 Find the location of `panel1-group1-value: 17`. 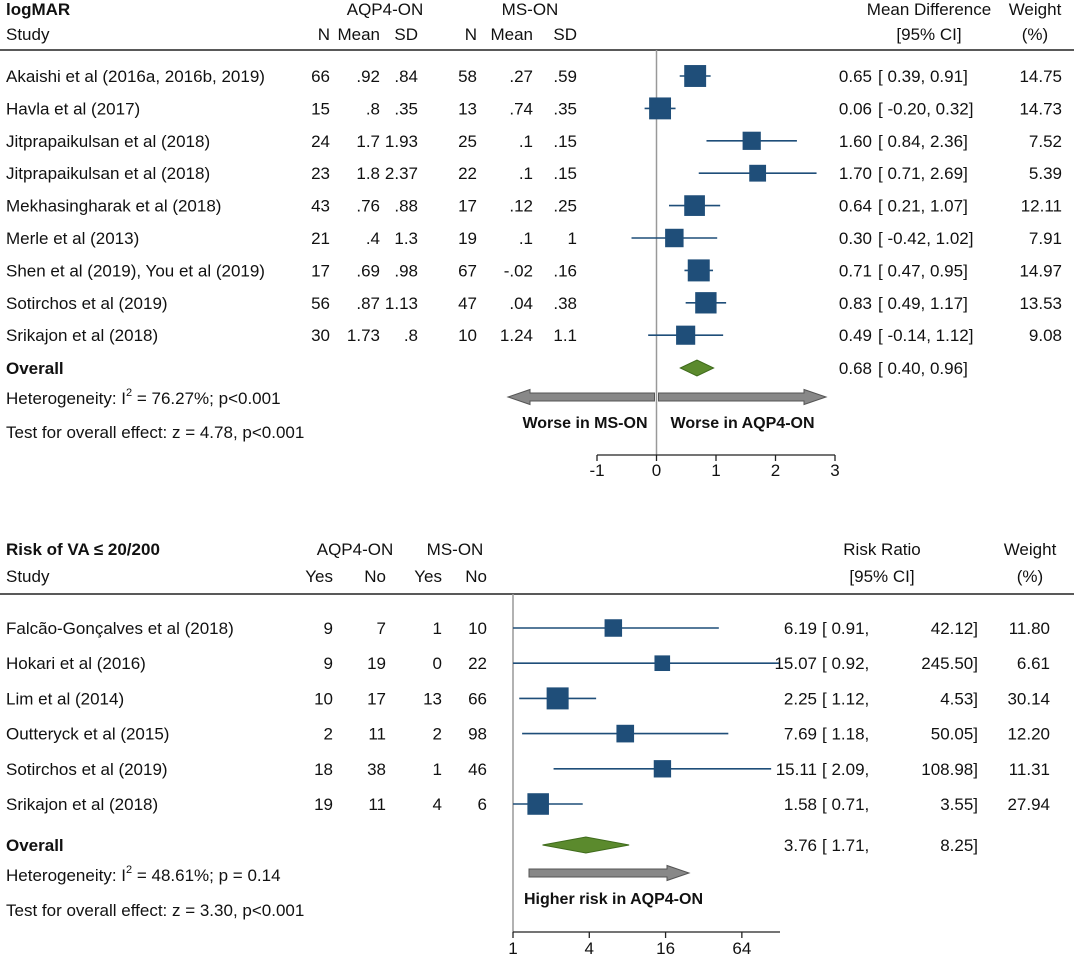

panel1-group1-value: 17 is located at coordinates (320, 270).